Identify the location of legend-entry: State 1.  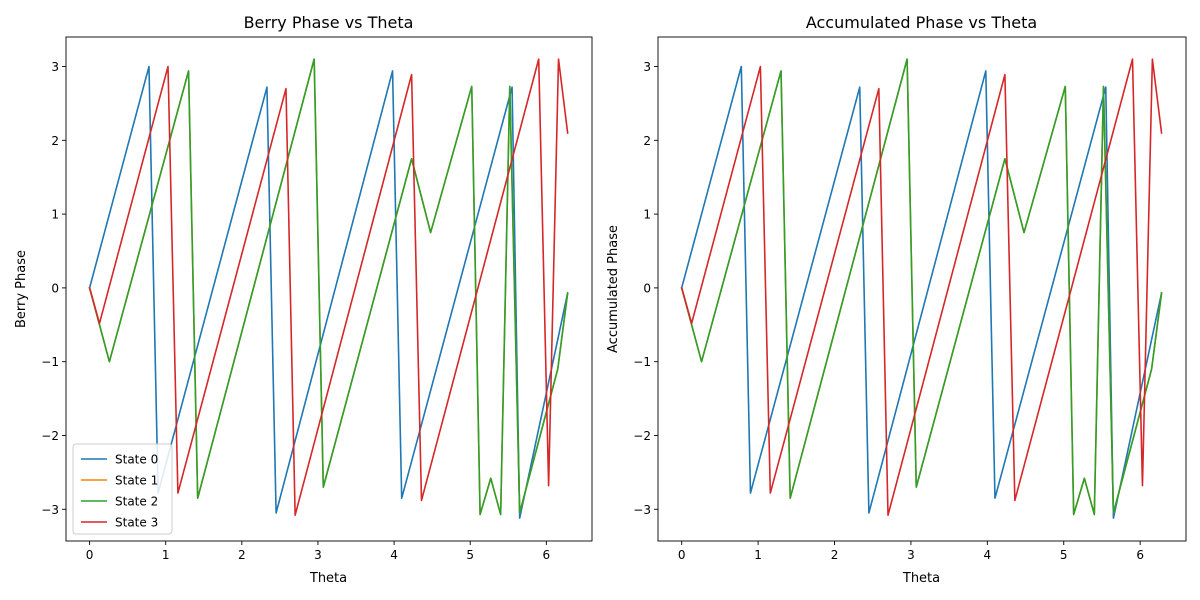
(136, 481).